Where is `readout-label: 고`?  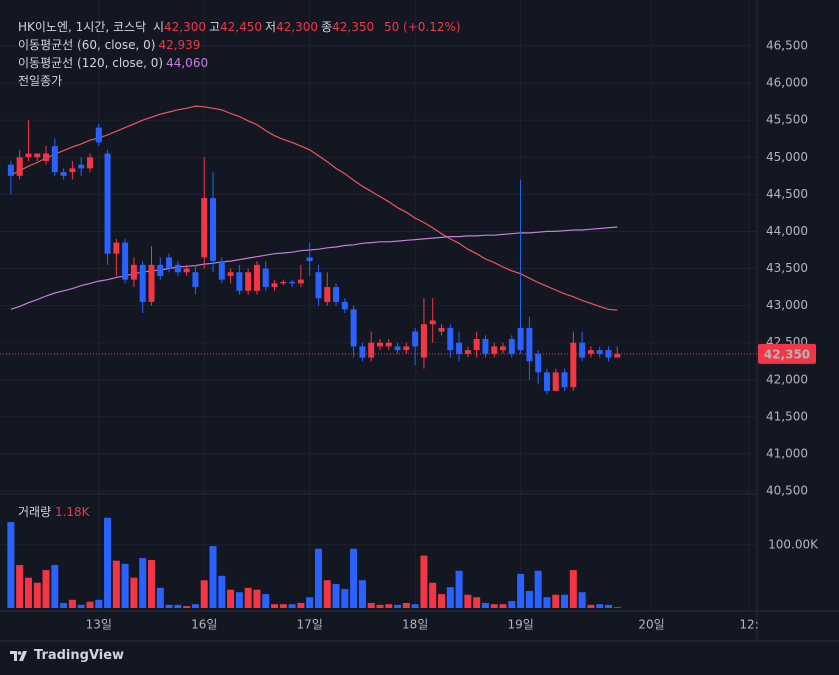 readout-label: 고 is located at coordinates (214, 27).